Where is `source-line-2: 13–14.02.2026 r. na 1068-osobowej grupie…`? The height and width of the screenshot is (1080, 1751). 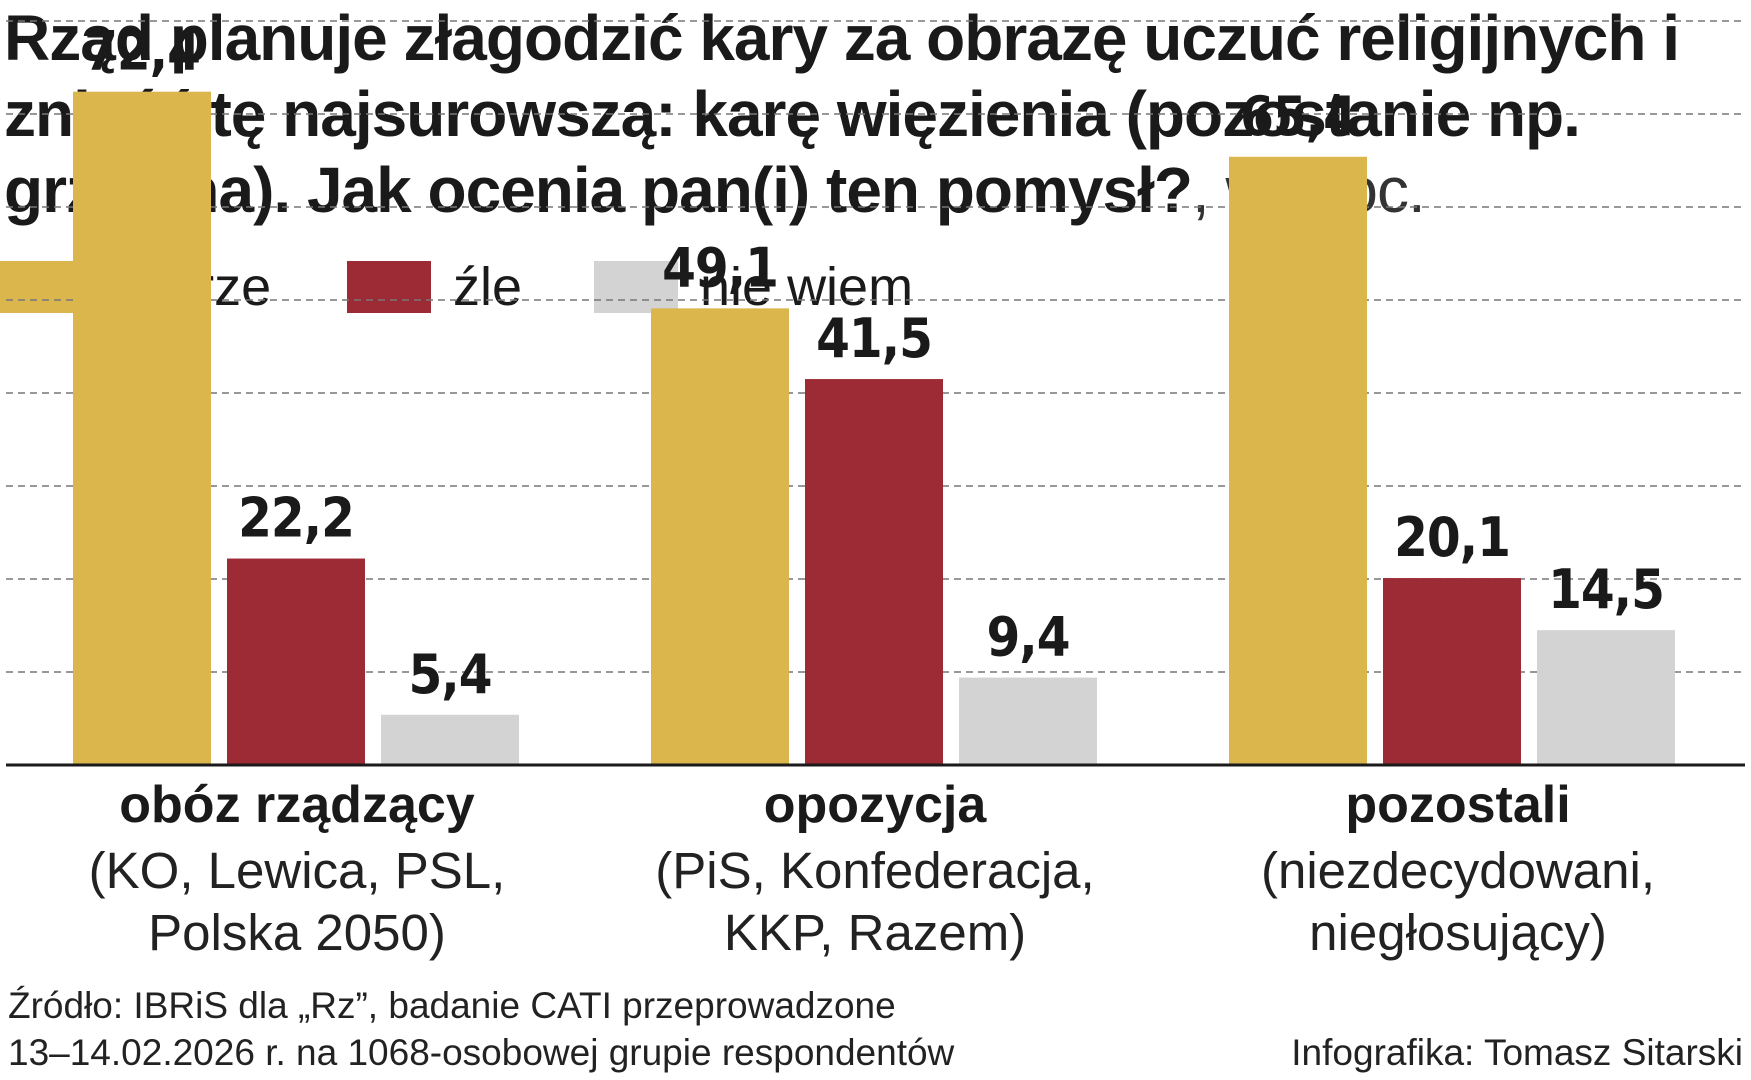 source-line-2: 13–14.02.2026 r. na 1068-osobowej grupie… is located at coordinates (481, 1052).